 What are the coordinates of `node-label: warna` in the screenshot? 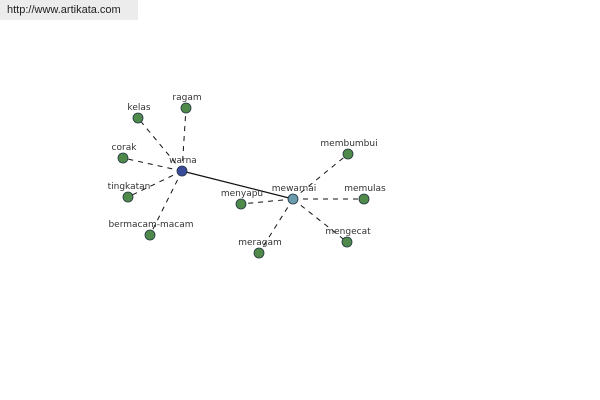 It's located at (183, 161).